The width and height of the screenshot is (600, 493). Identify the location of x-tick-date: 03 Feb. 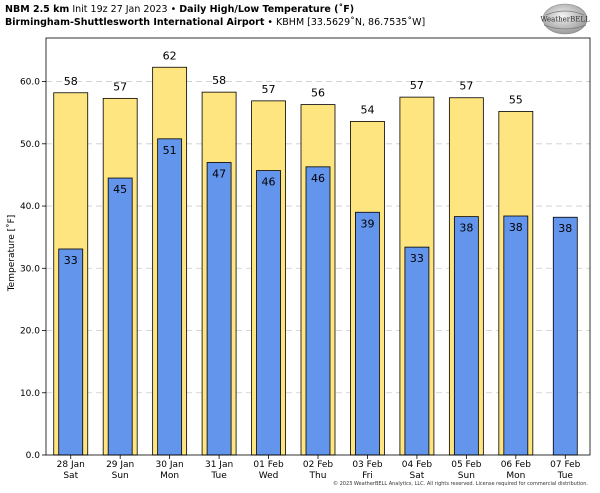
(367, 465).